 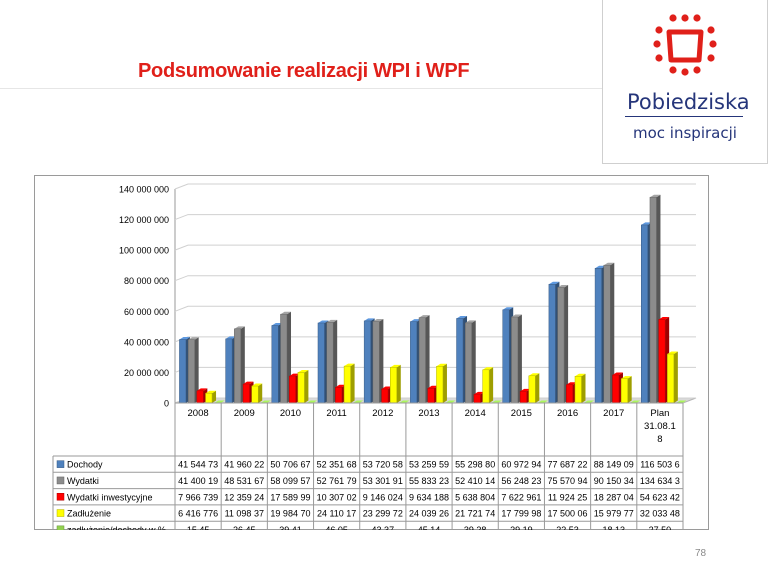 I want to click on category-label: 2017, so click(x=613, y=413).